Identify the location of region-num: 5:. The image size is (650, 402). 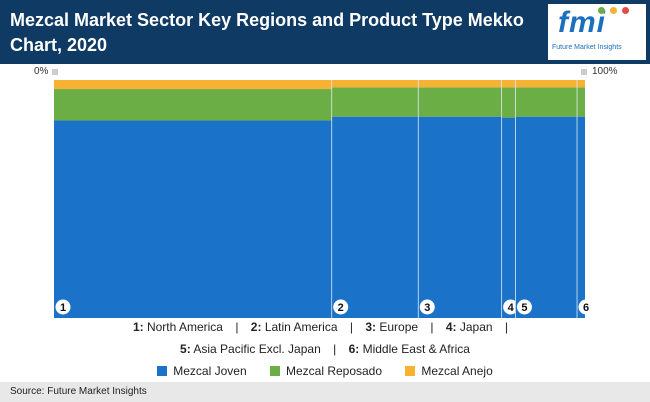
(185, 349).